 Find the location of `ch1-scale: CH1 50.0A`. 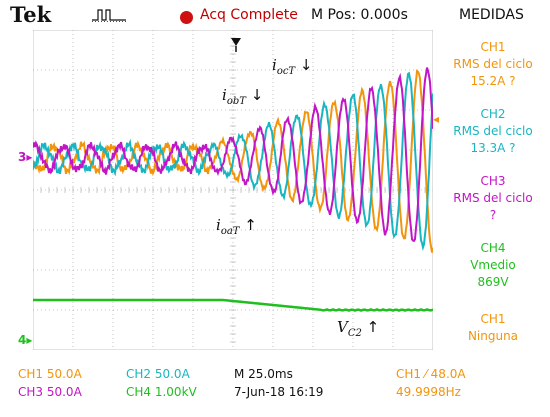

ch1-scale: CH1 50.0A is located at coordinates (50, 374).